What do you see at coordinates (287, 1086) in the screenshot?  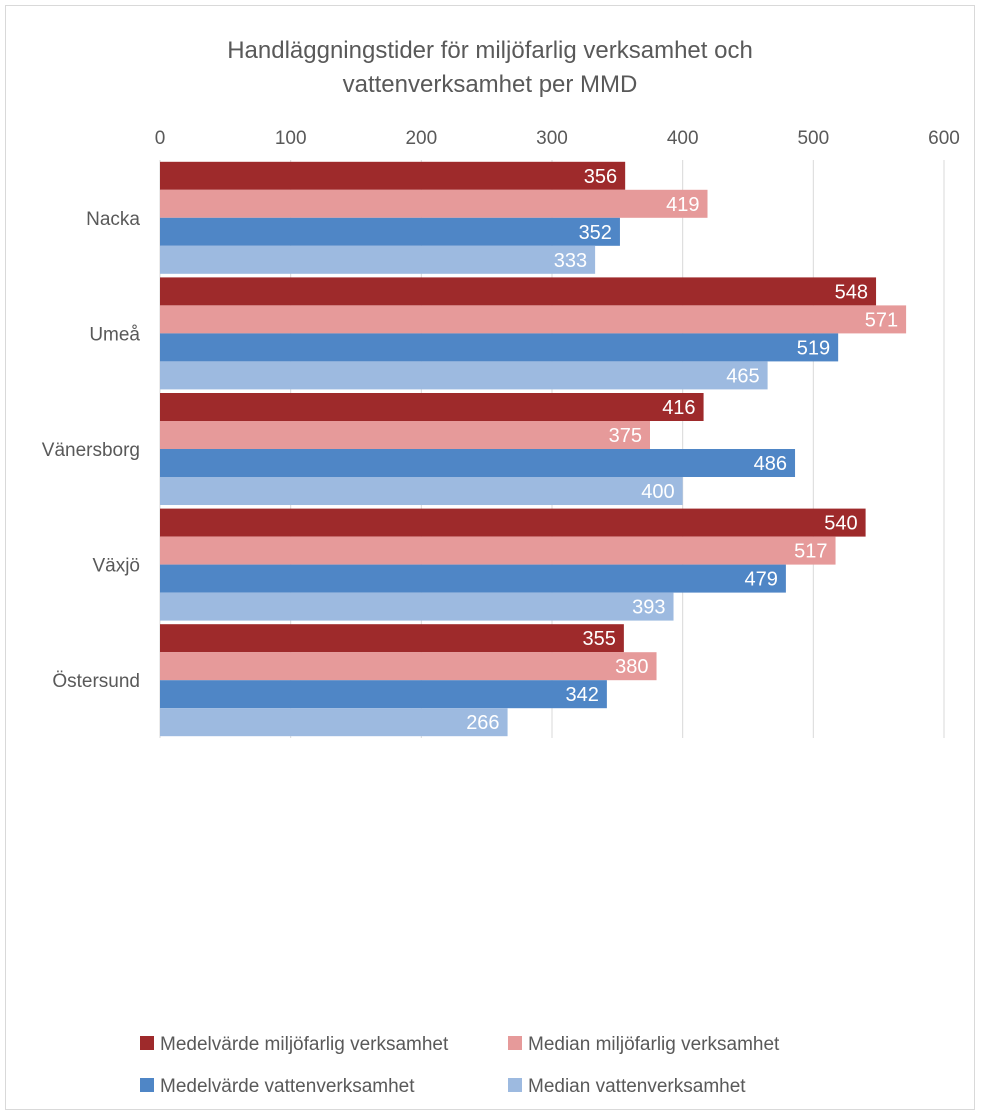 I see `legend-label: Medelvärde vattenverksamhet` at bounding box center [287, 1086].